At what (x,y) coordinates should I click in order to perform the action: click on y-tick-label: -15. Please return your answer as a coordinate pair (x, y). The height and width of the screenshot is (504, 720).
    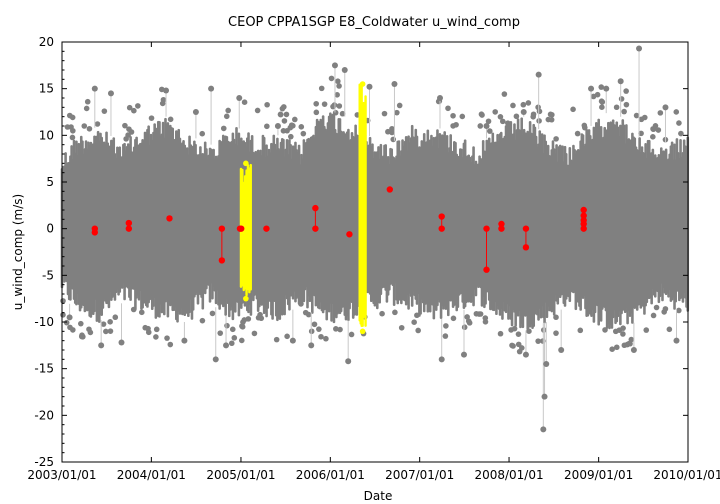
    Looking at the image, I should click on (44, 369).